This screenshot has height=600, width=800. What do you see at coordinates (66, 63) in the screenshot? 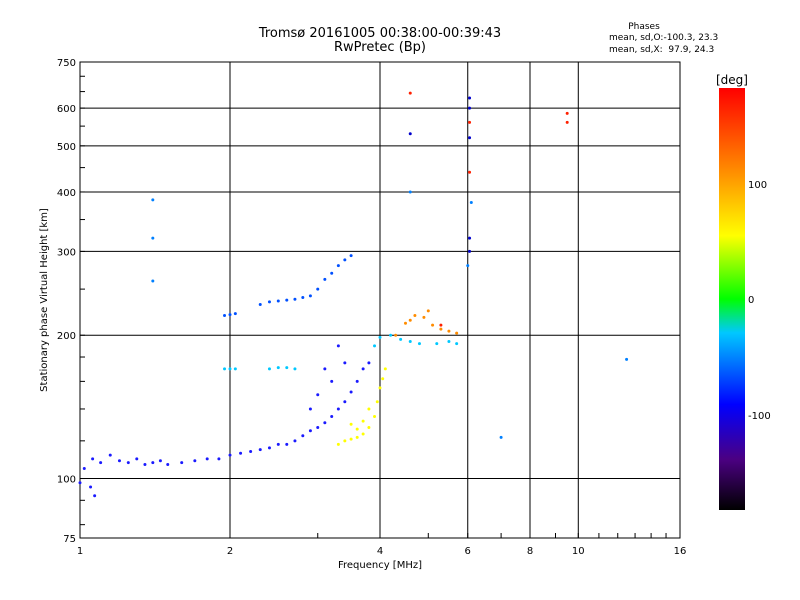
I see `y-tick-label: 750` at bounding box center [66, 63].